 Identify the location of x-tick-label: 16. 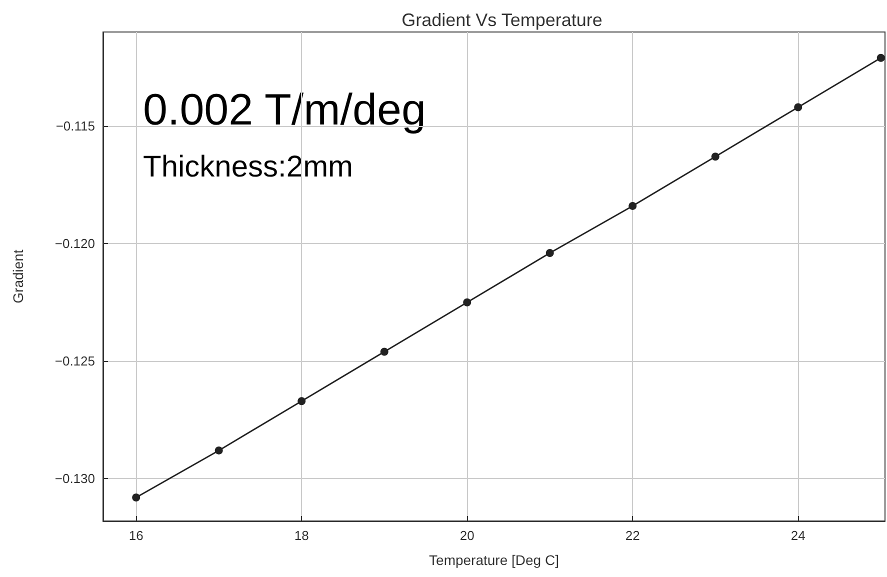
(136, 535).